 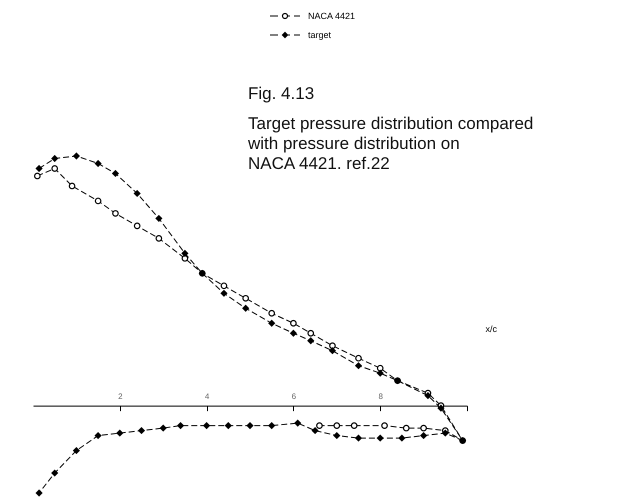 I want to click on legend-label: NACA 4421, so click(x=332, y=16).